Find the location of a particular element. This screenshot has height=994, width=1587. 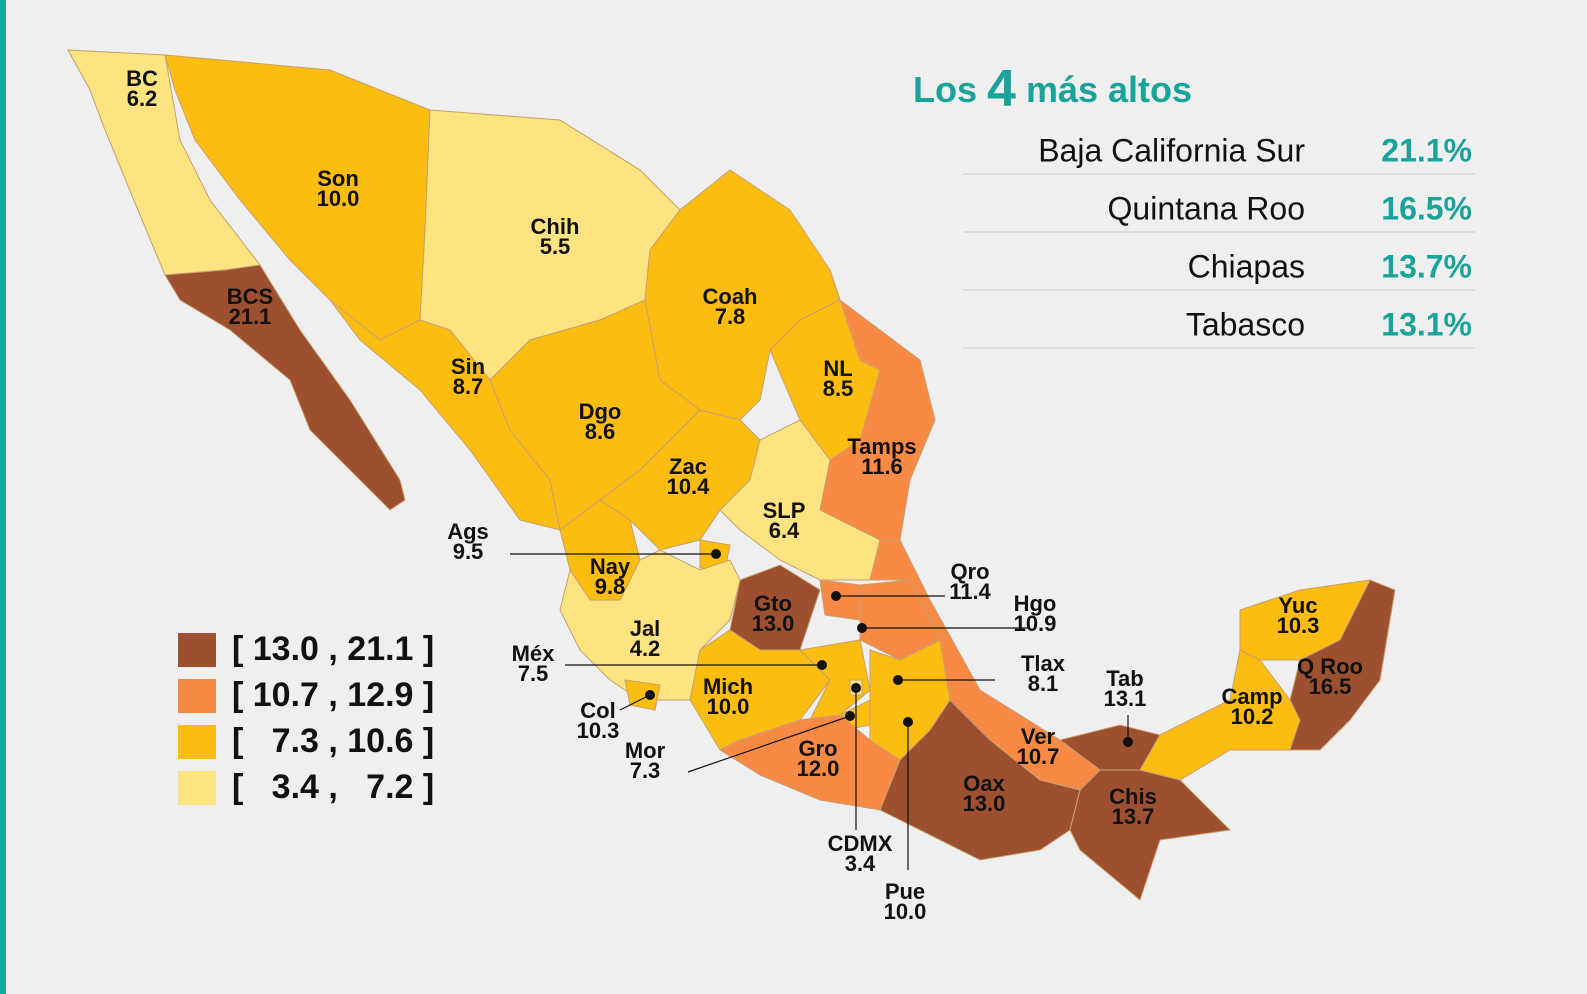

state-value: 21.1 is located at coordinates (250, 316).